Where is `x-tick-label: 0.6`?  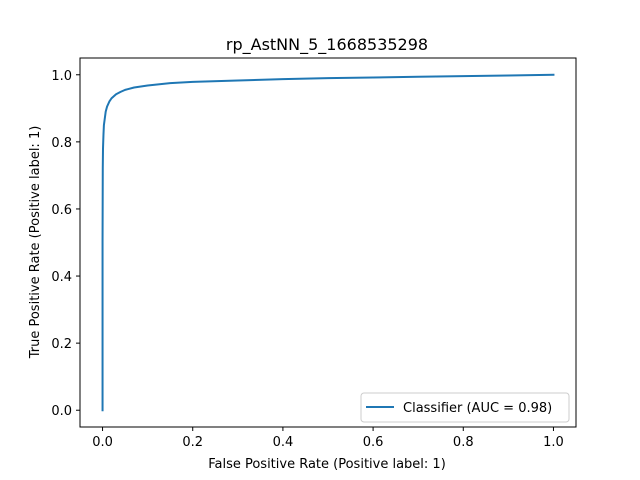 x-tick-label: 0.6 is located at coordinates (373, 442).